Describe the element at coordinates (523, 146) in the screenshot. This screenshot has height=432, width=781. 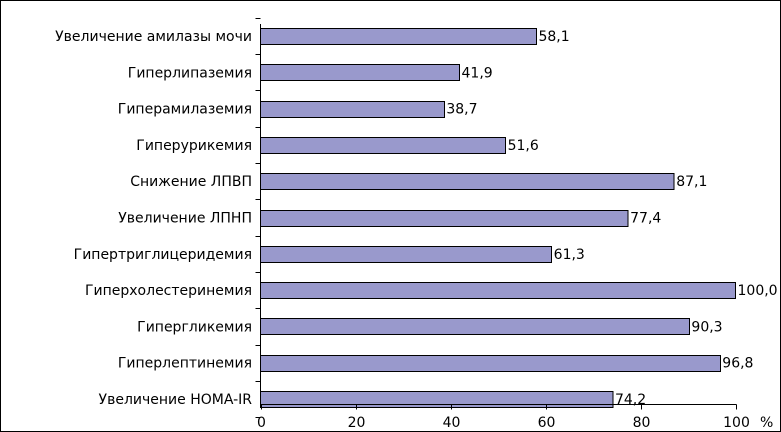
I see `value-label: 51,6` at that location.